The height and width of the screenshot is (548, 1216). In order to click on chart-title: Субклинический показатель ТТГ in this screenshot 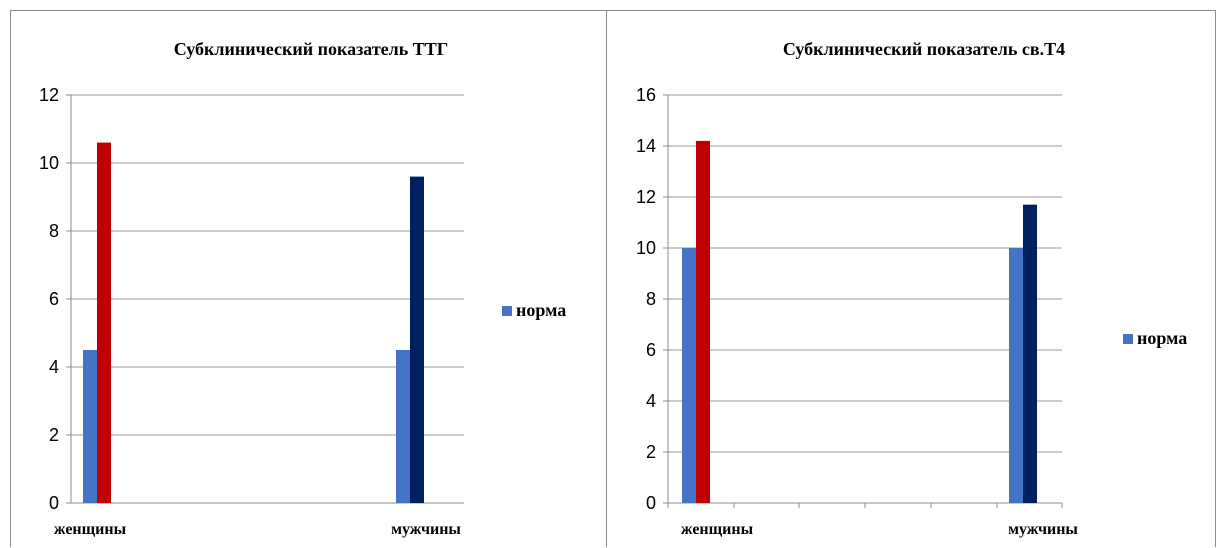, I will do `click(311, 49)`.